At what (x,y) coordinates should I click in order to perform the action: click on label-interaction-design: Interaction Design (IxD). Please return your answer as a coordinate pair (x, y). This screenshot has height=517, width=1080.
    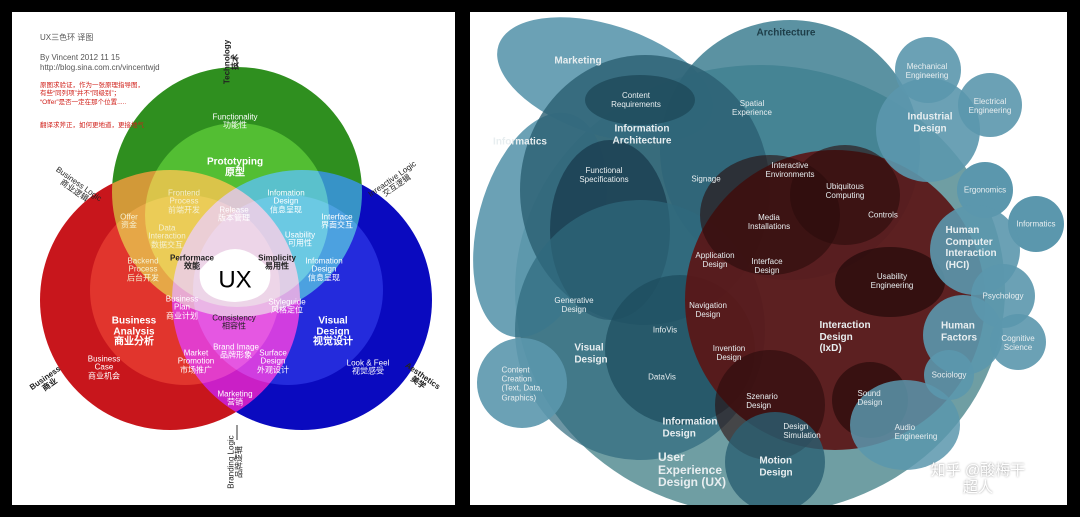
    Looking at the image, I should click on (845, 336).